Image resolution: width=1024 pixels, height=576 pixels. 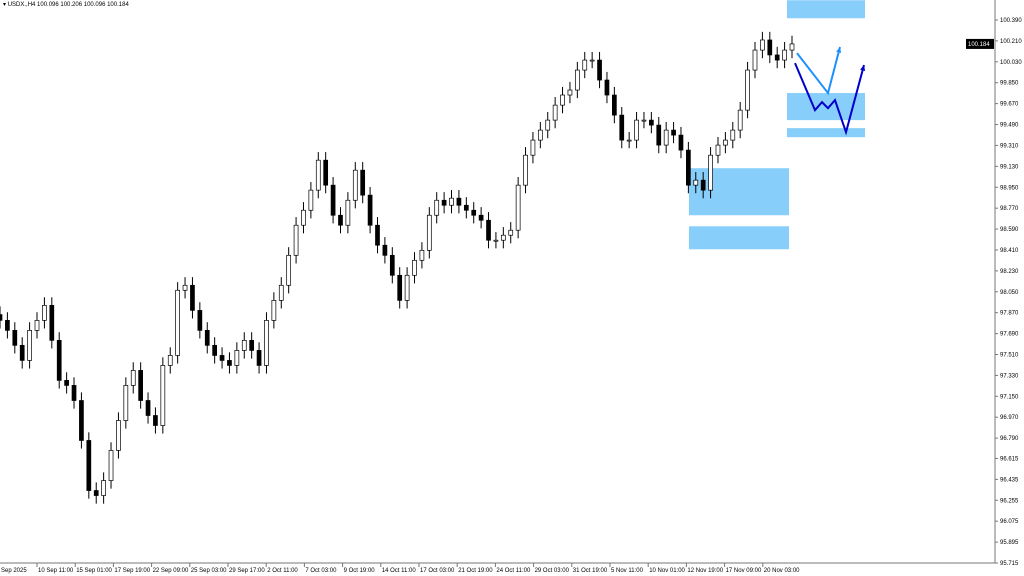 What do you see at coordinates (1009, 522) in the screenshot?
I see `y-tick-label: 96.075` at bounding box center [1009, 522].